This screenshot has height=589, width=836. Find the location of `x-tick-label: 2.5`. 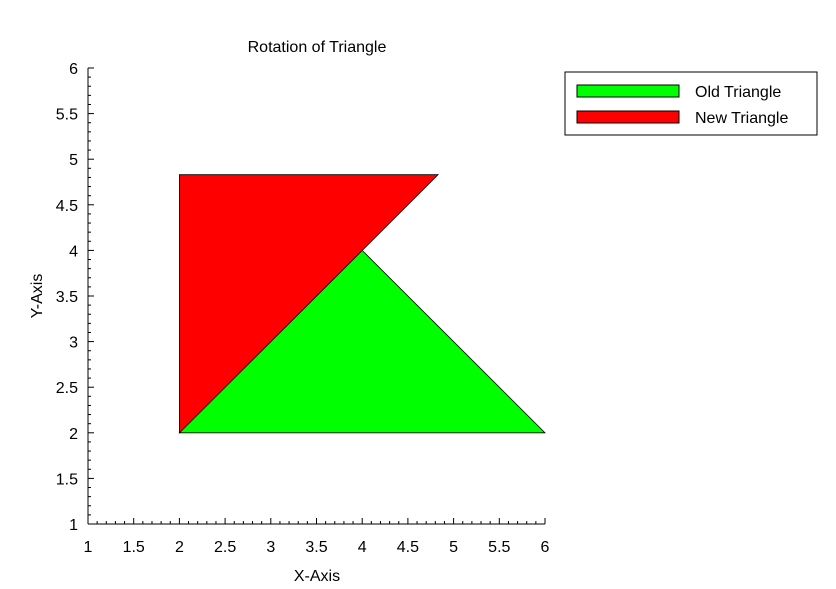

x-tick-label: 2.5 is located at coordinates (225, 547).